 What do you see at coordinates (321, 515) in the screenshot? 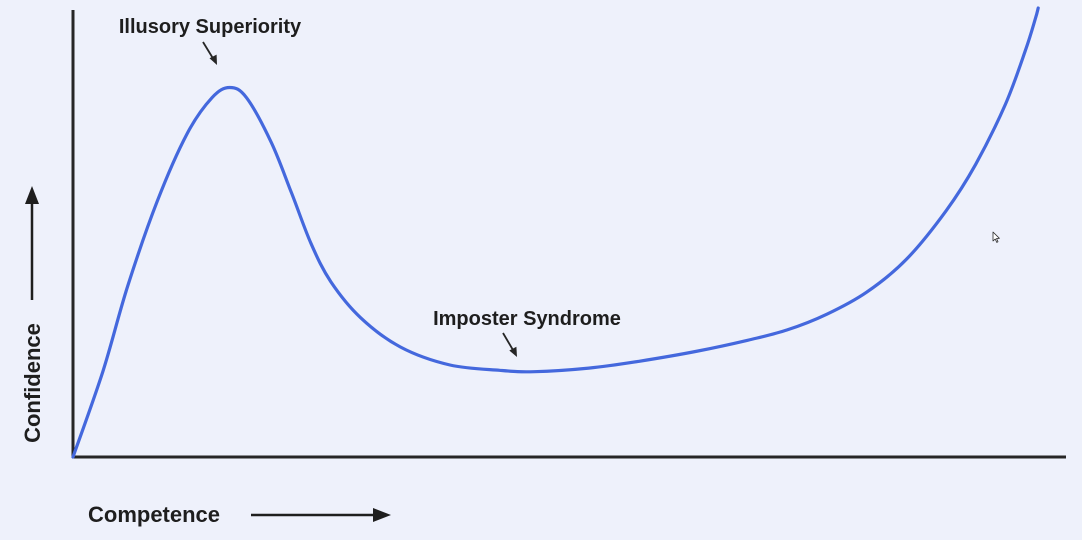
I see `x-axis-label-arrow` at bounding box center [321, 515].